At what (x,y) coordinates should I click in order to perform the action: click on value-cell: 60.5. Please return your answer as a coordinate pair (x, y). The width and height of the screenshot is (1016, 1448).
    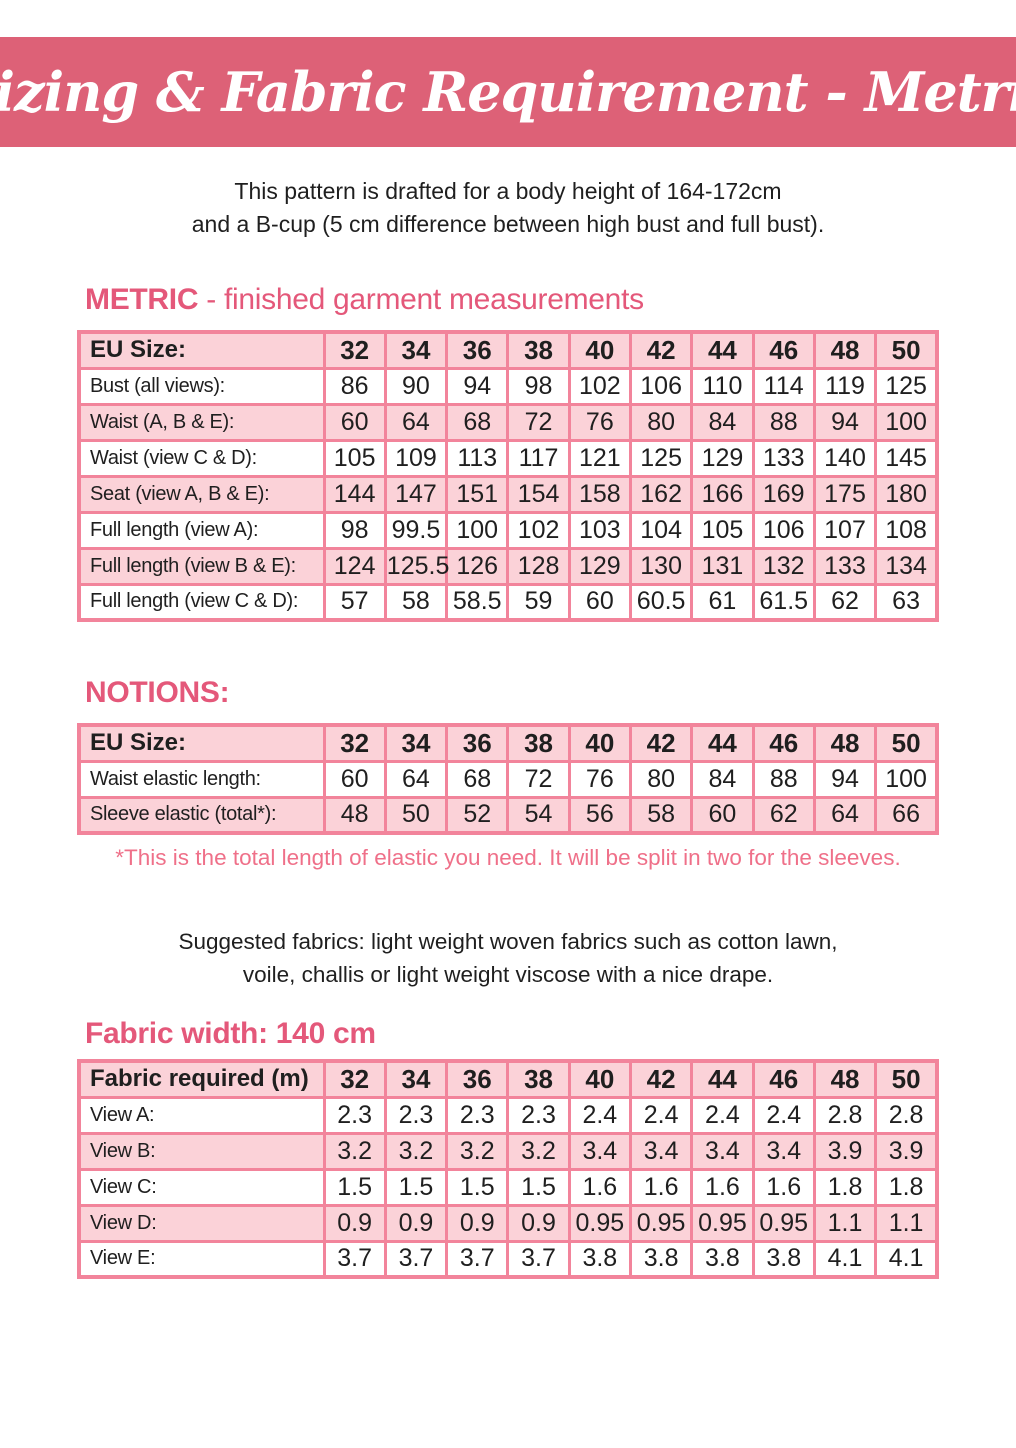
    Looking at the image, I should click on (661, 602).